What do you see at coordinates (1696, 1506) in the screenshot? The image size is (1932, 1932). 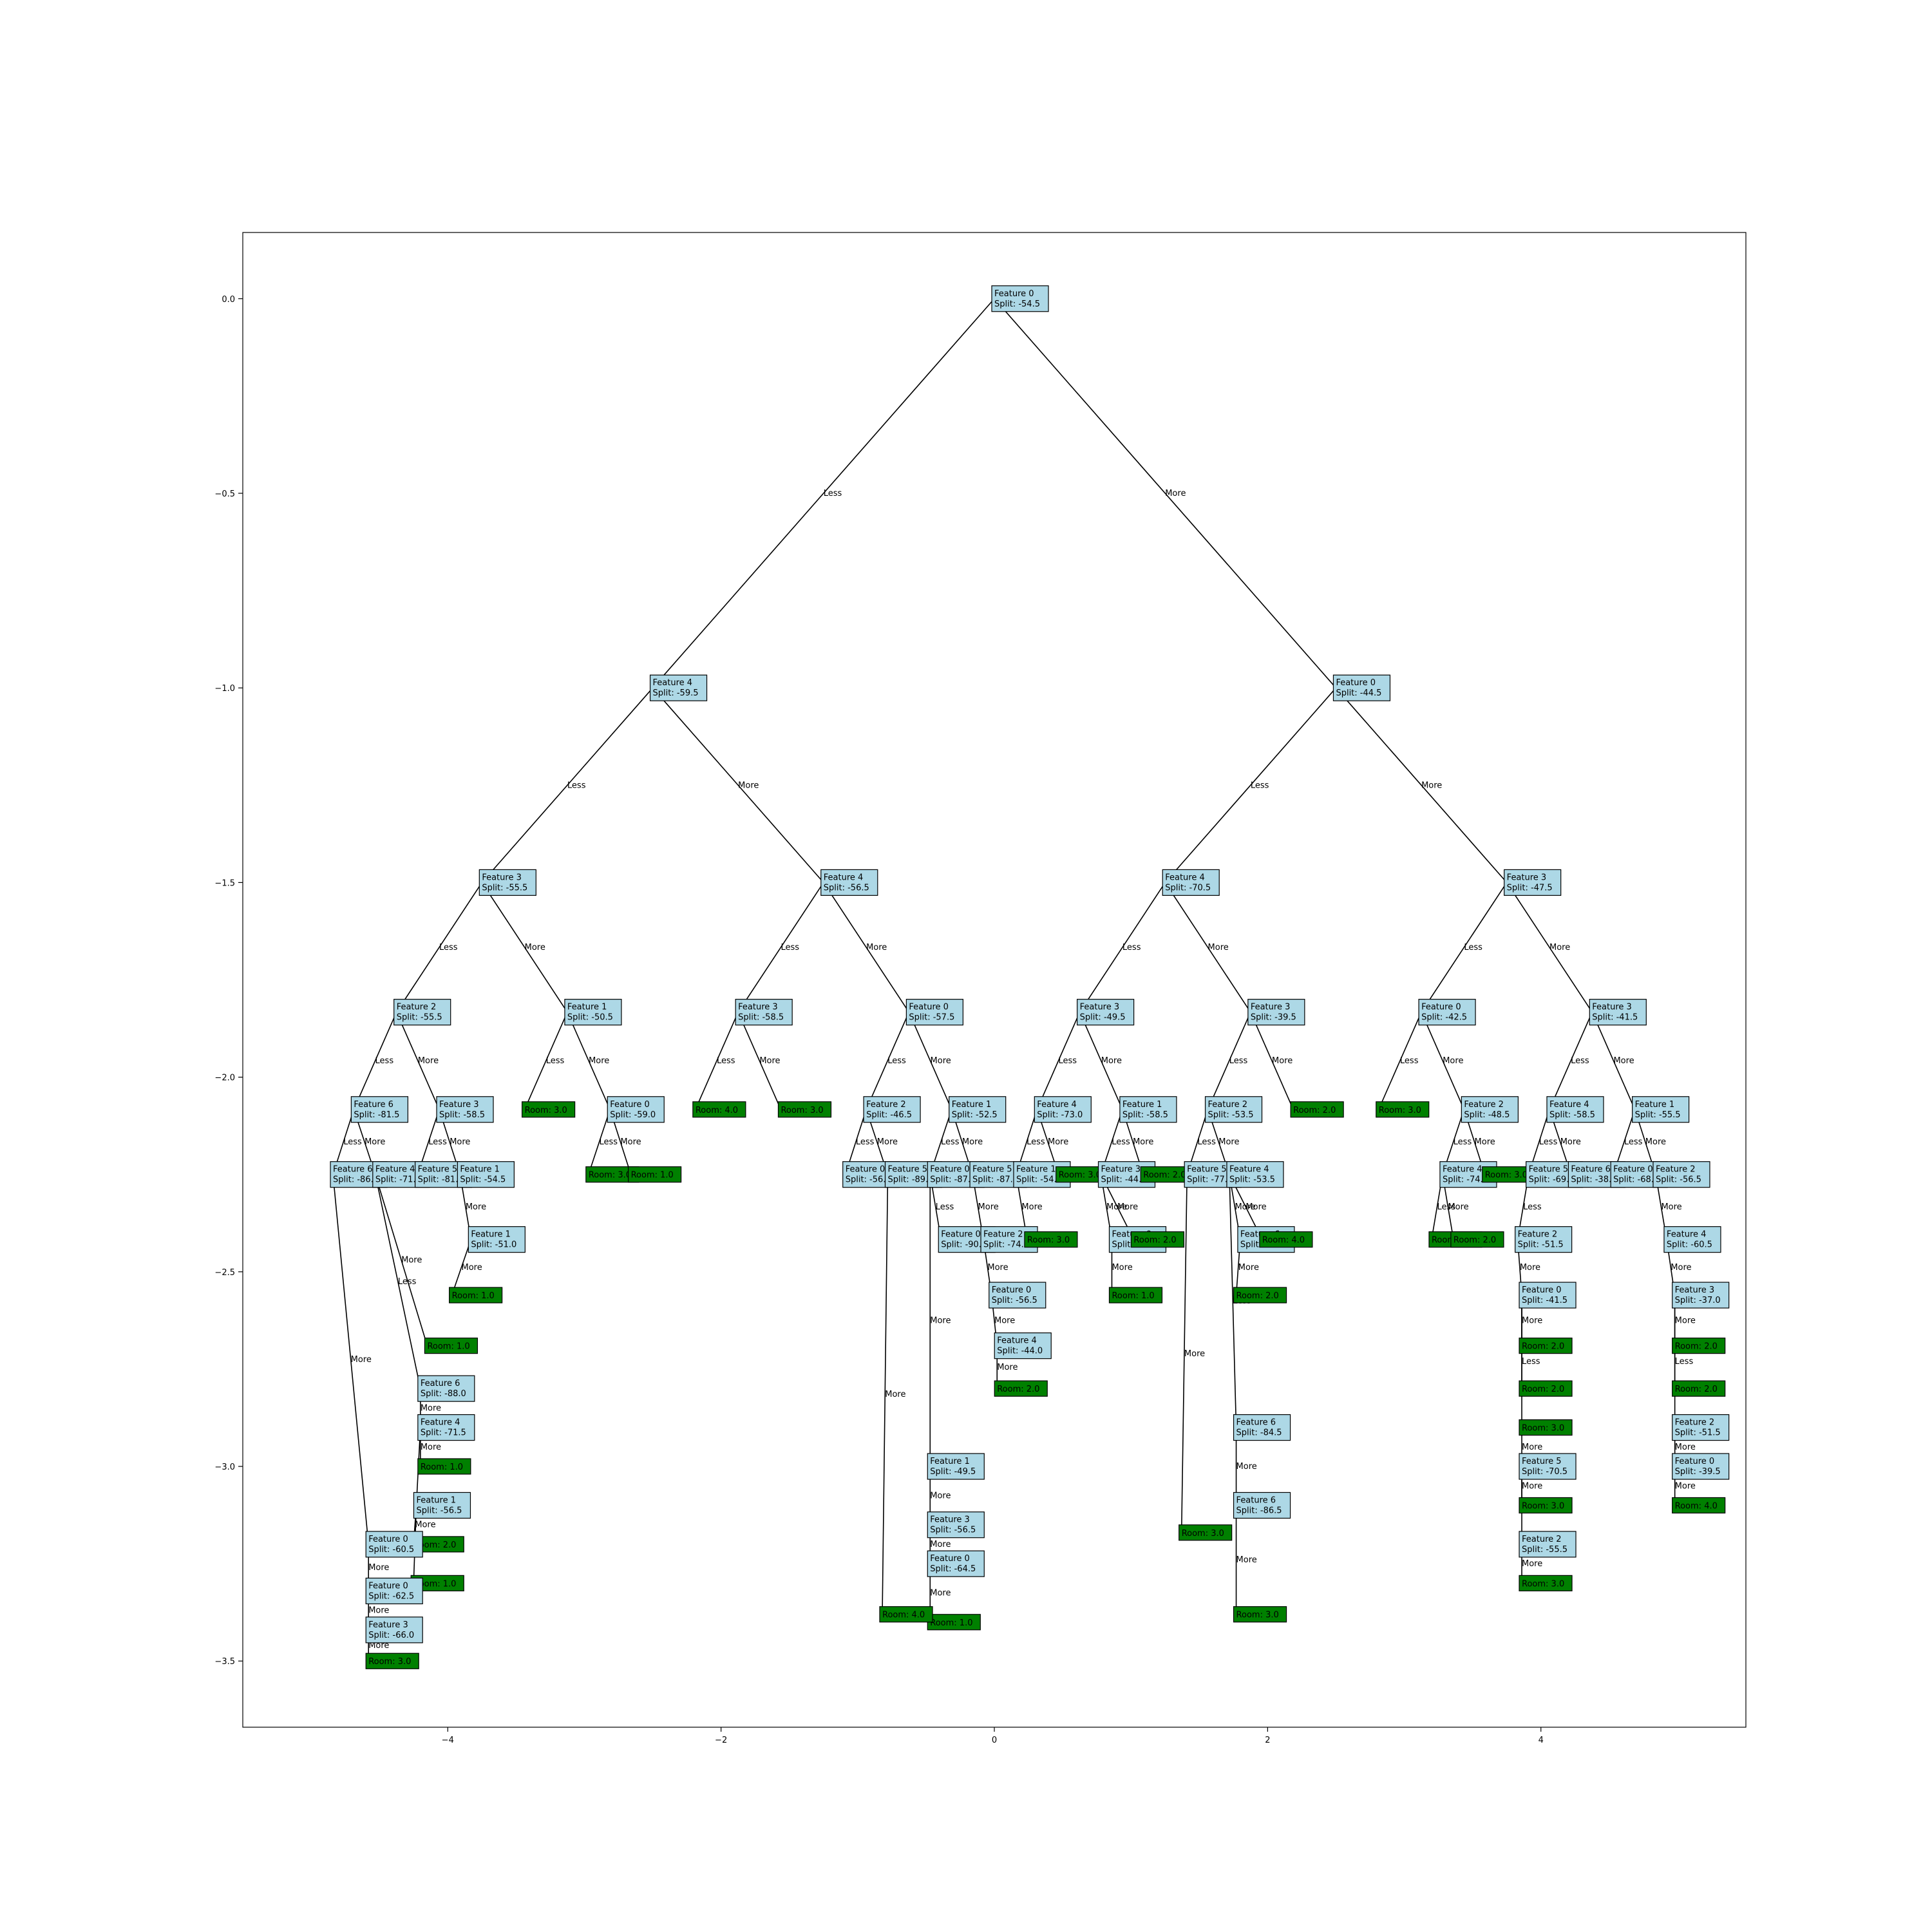 I see `leaf-label: Room: 4.0` at bounding box center [1696, 1506].